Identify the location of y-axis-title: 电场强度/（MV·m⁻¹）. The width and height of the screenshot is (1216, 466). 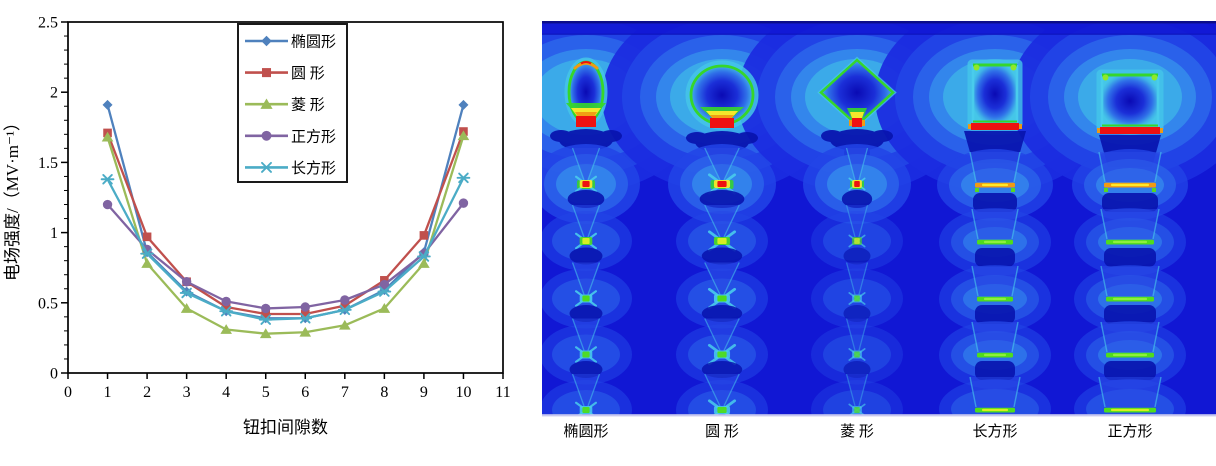
(12, 197).